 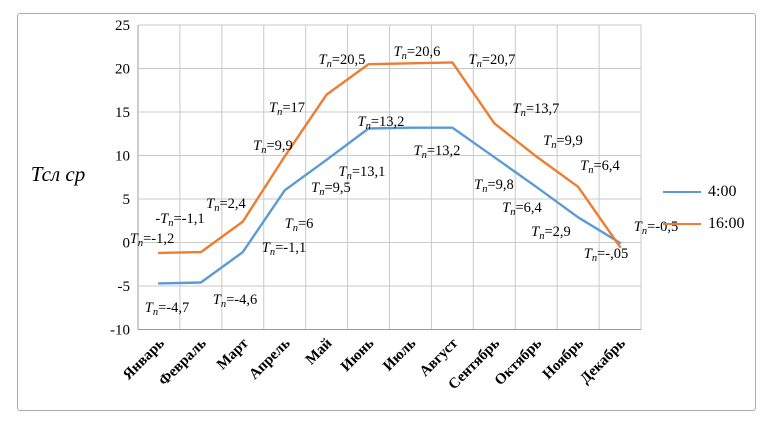 I want to click on y-tick-label: -5, so click(x=124, y=287).